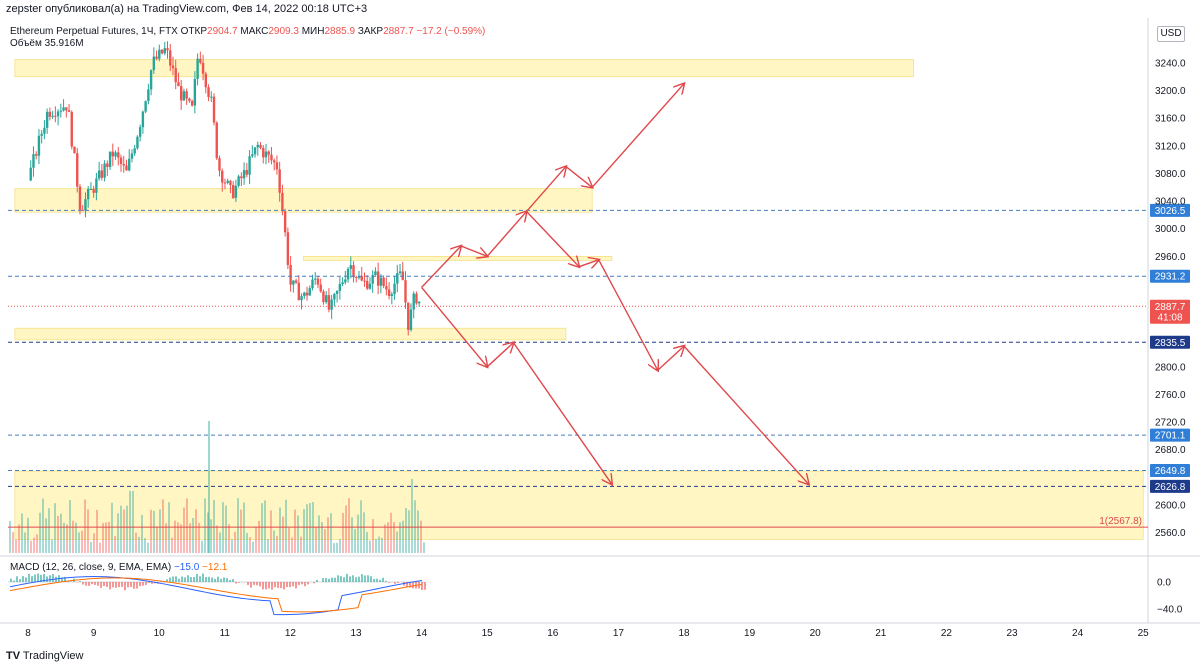 This screenshot has width=1200, height=669. I want to click on macd-signal-value: −15.0, so click(186, 567).